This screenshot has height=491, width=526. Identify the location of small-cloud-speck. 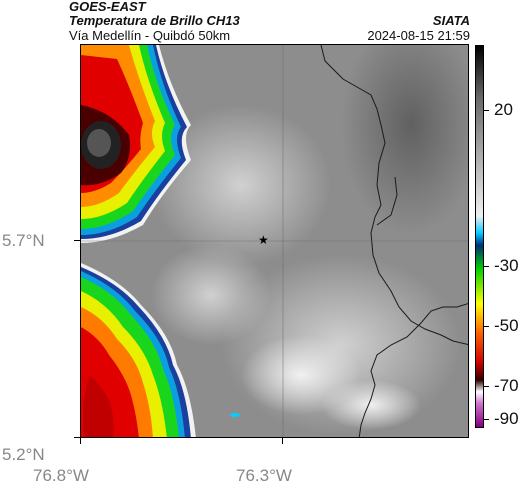
(235, 415).